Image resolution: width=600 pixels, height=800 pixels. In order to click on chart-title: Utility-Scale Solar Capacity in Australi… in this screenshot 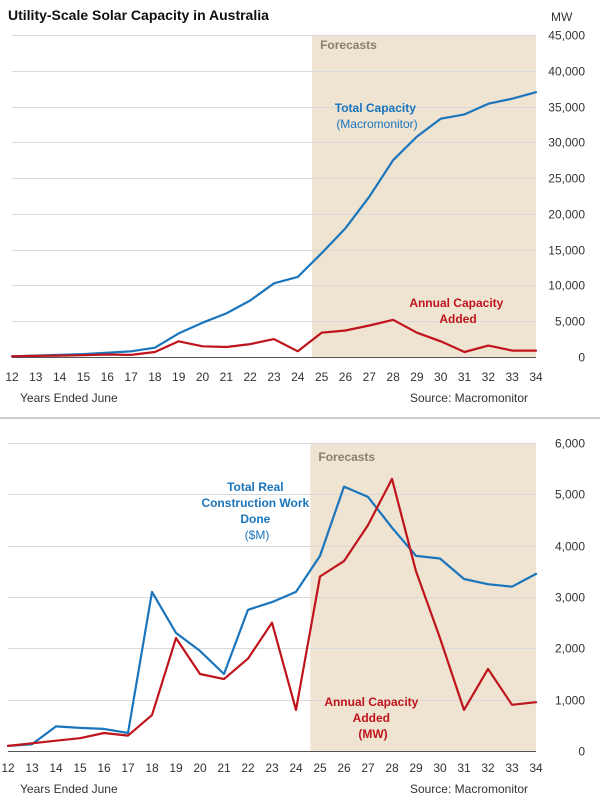, I will do `click(138, 15)`.